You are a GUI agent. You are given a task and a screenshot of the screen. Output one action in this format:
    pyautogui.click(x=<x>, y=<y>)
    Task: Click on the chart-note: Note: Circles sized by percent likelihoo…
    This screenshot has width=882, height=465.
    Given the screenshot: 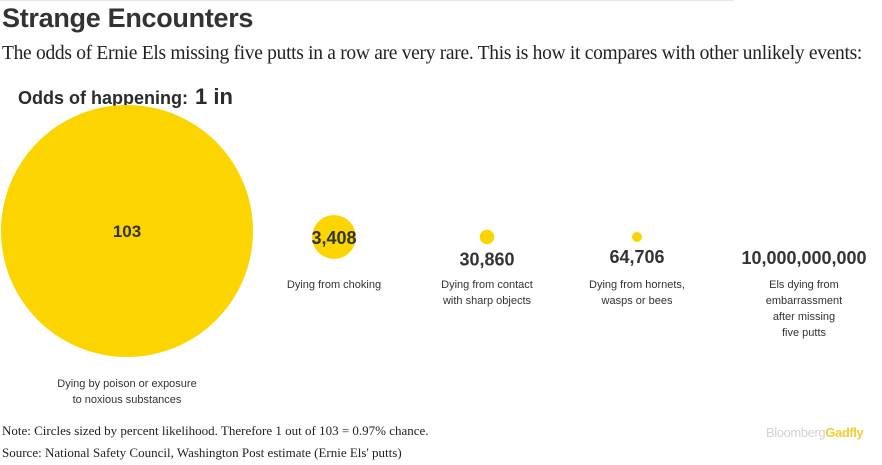 What is the action you would take?
    pyautogui.click(x=215, y=430)
    